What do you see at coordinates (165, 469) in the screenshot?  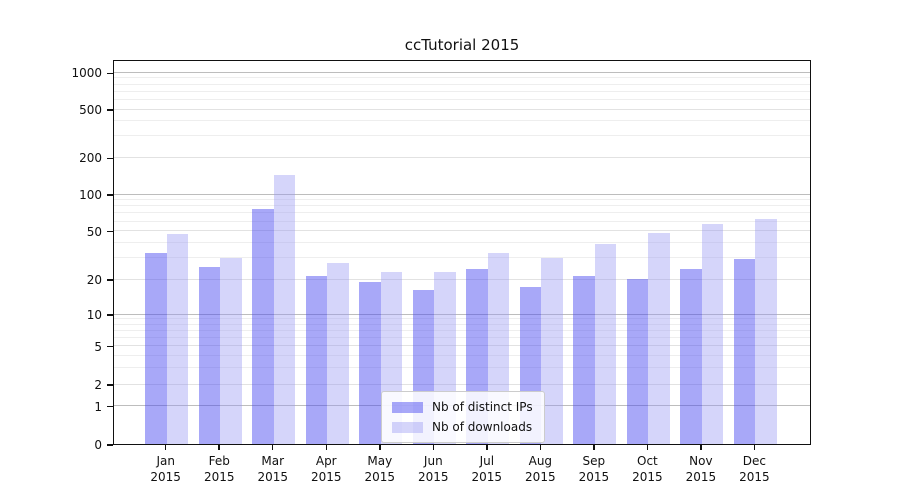 I see `x-tick-label-jan: Jan 2015` at bounding box center [165, 469].